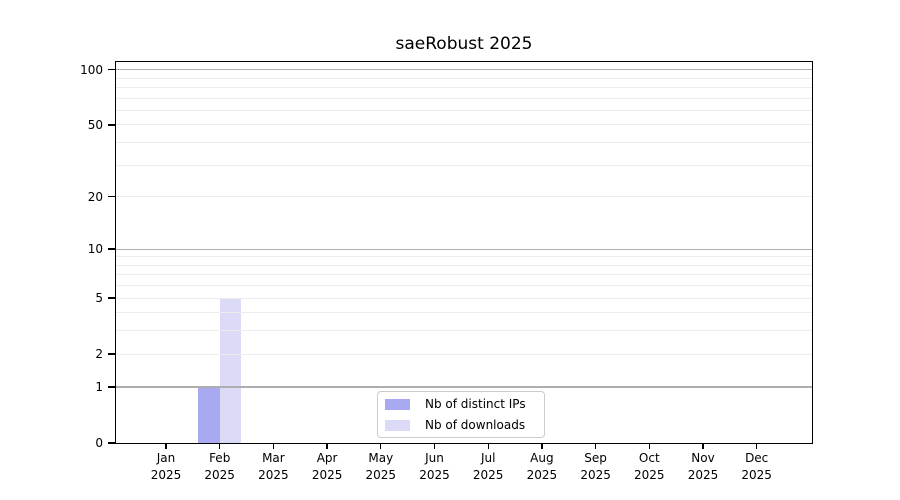  Describe the element at coordinates (327, 446) in the screenshot. I see `x-tick-mark-apr-2025` at that location.